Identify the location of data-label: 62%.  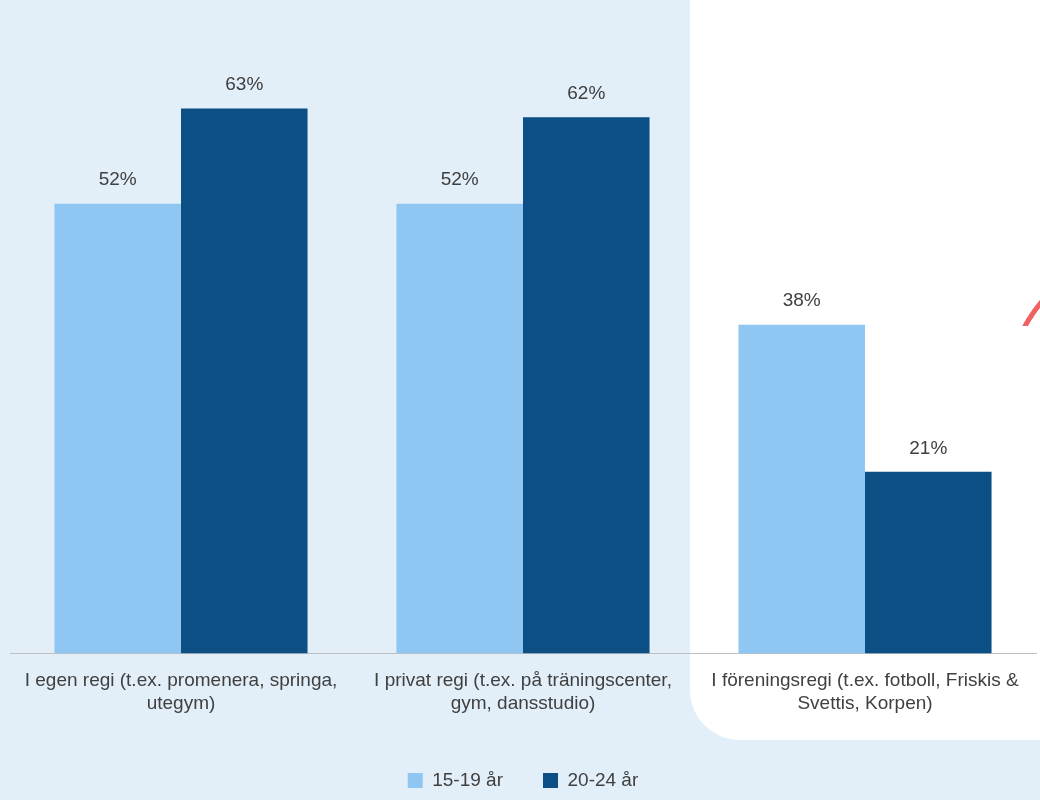
(586, 92).